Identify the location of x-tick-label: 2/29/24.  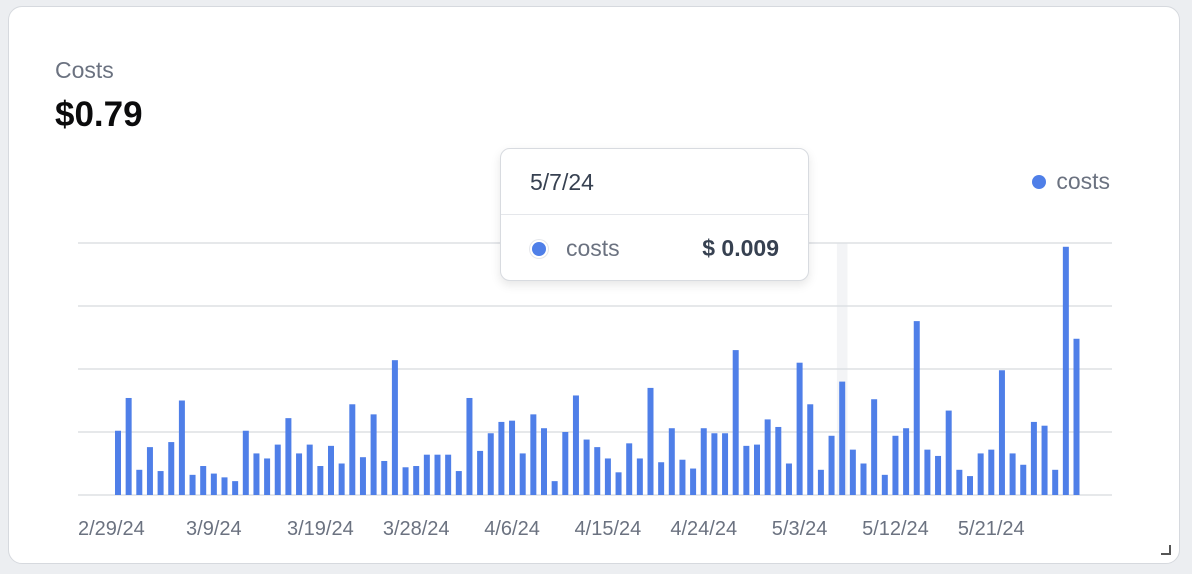
(111, 529).